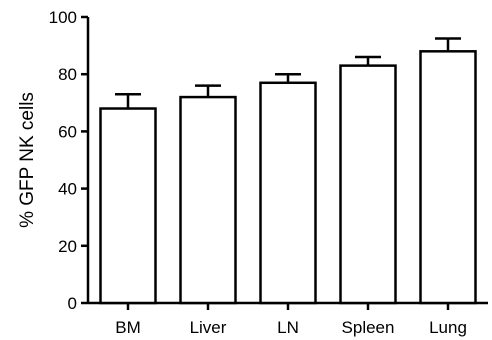 This screenshot has width=492, height=340. Describe the element at coordinates (63, 17) in the screenshot. I see `y-tick-label: 100` at that location.